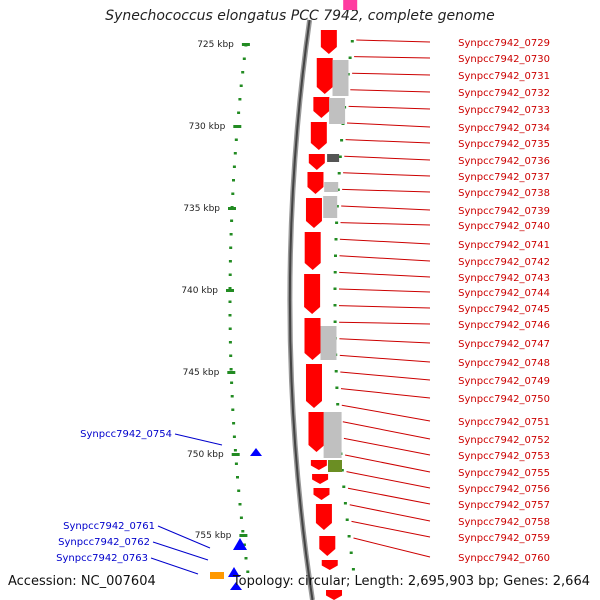  I want to click on gene-label-left: Synpcc7942_0761, so click(109, 526).